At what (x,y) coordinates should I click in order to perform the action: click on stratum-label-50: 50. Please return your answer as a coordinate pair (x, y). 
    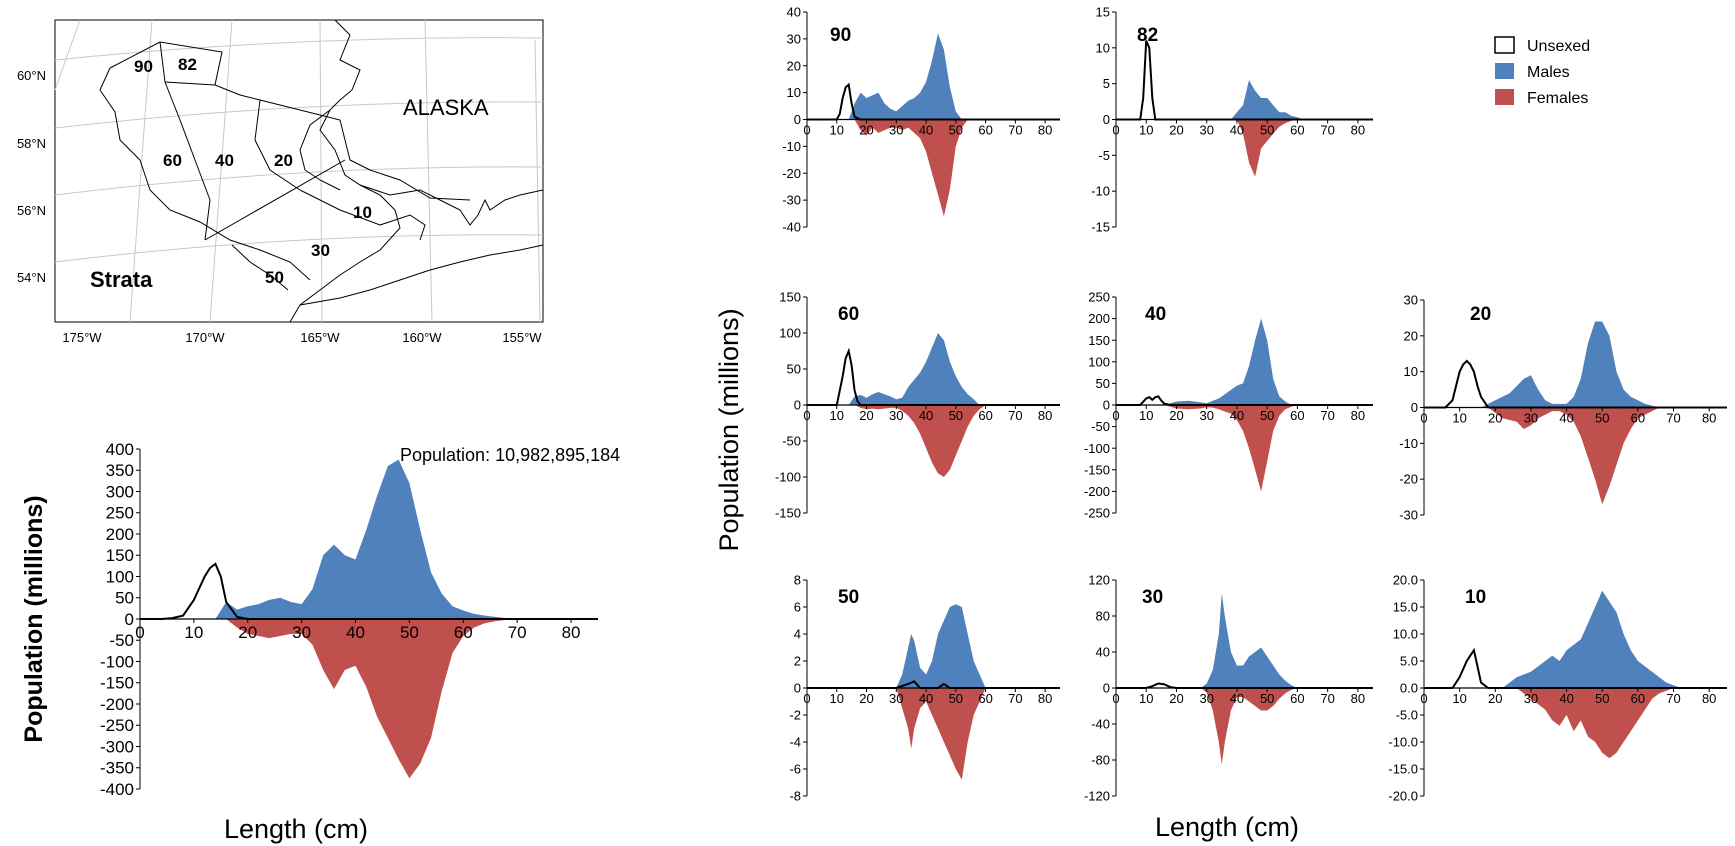
    Looking at the image, I should click on (274, 277).